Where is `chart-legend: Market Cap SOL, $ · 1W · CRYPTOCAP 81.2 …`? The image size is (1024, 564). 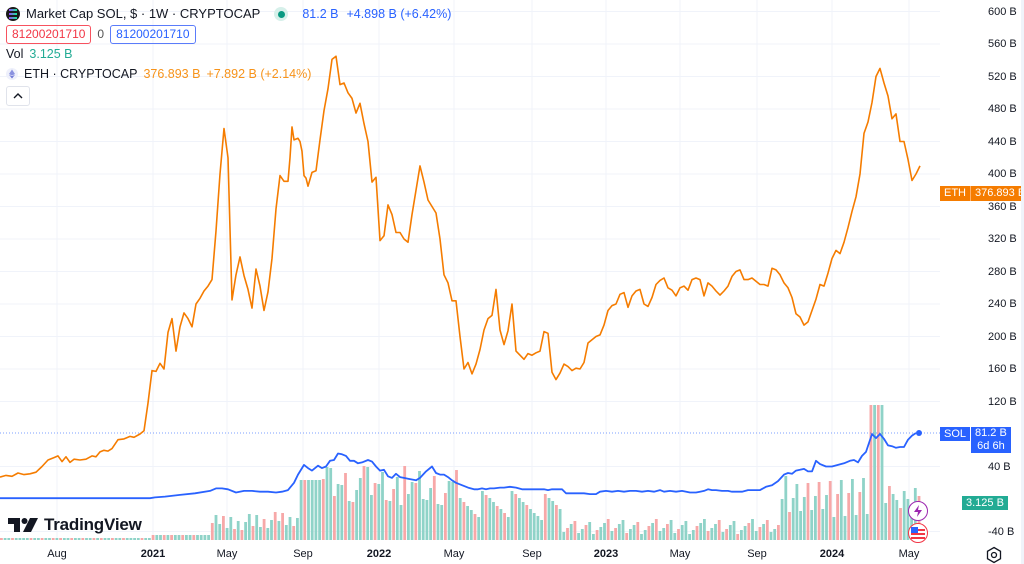 chart-legend: Market Cap SOL, $ · 1W · CRYPTOCAP 81.2 … is located at coordinates (228, 55).